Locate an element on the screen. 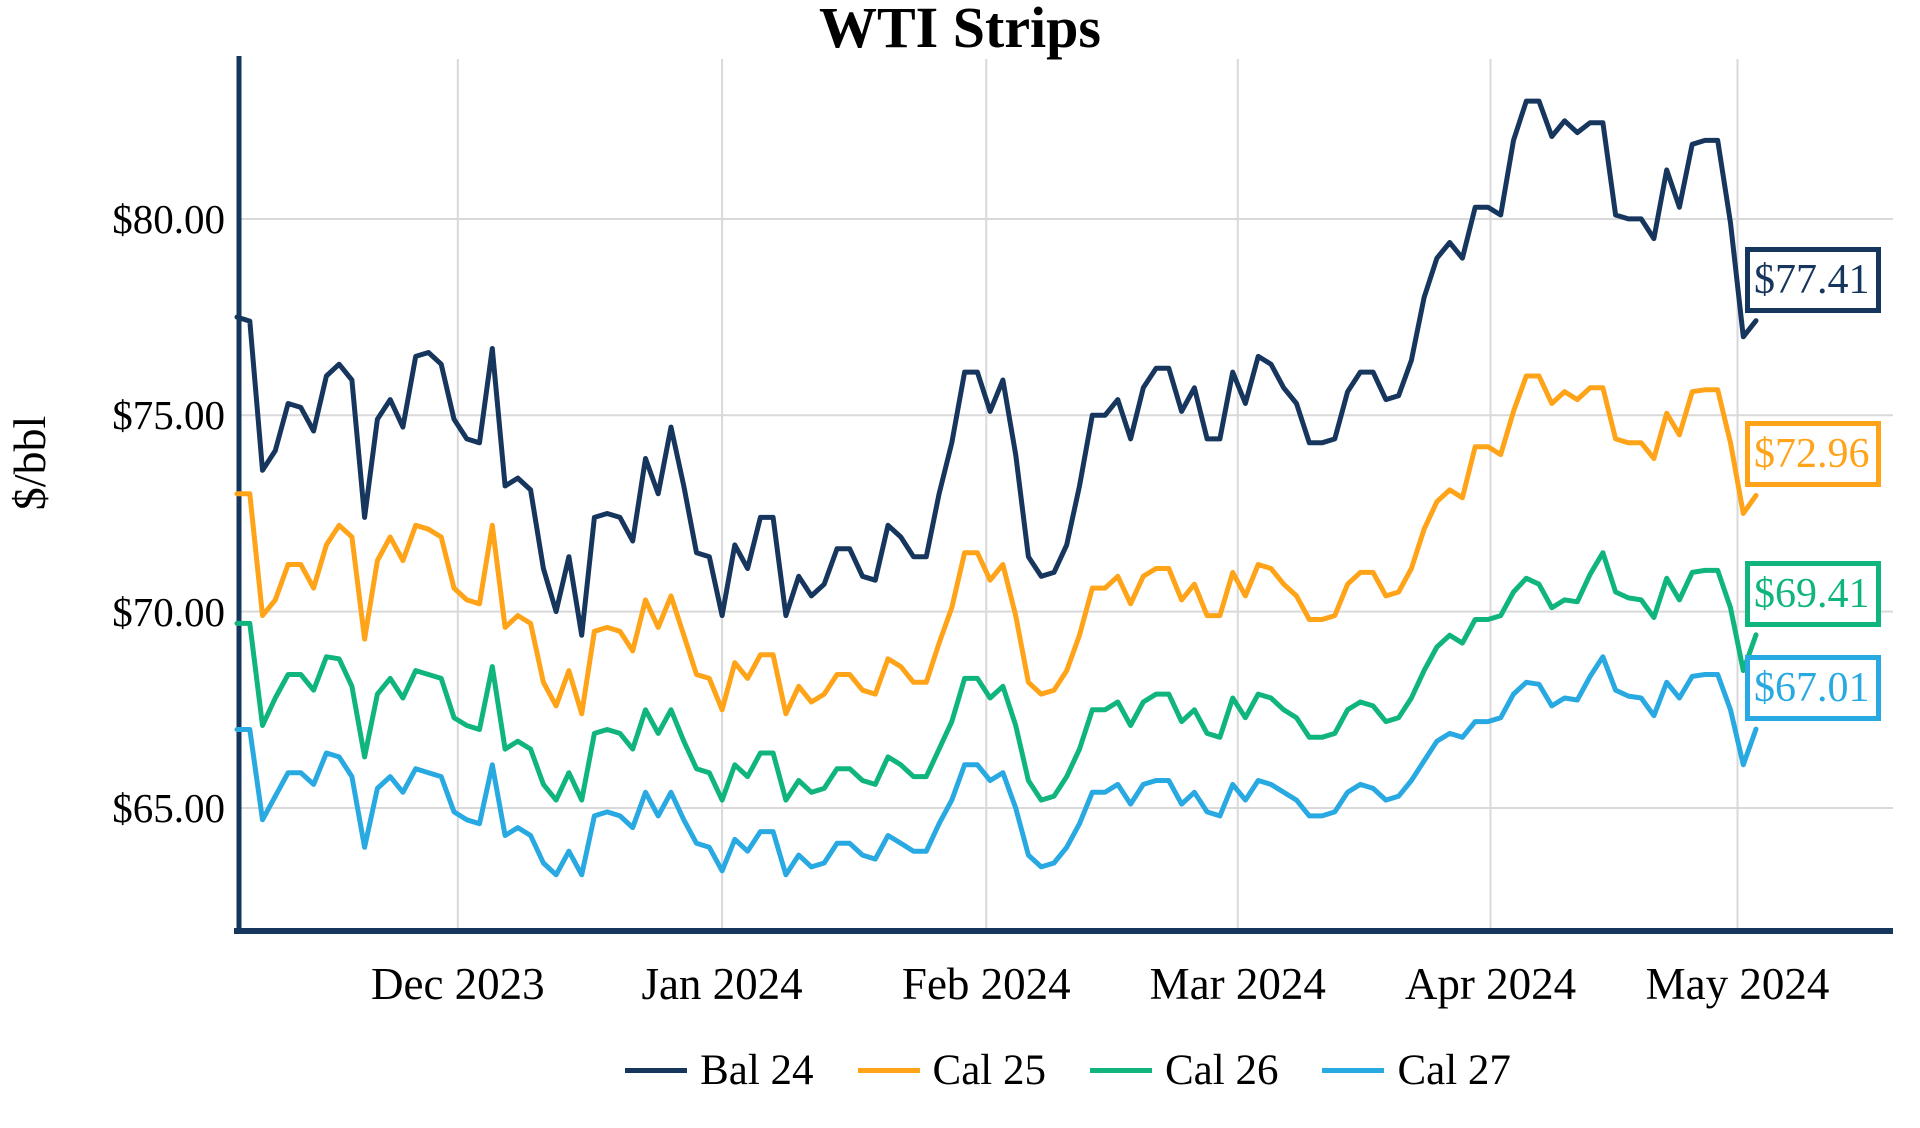 The height and width of the screenshot is (1128, 1920). x-tick-label: Apr 2024 is located at coordinates (1490, 984).